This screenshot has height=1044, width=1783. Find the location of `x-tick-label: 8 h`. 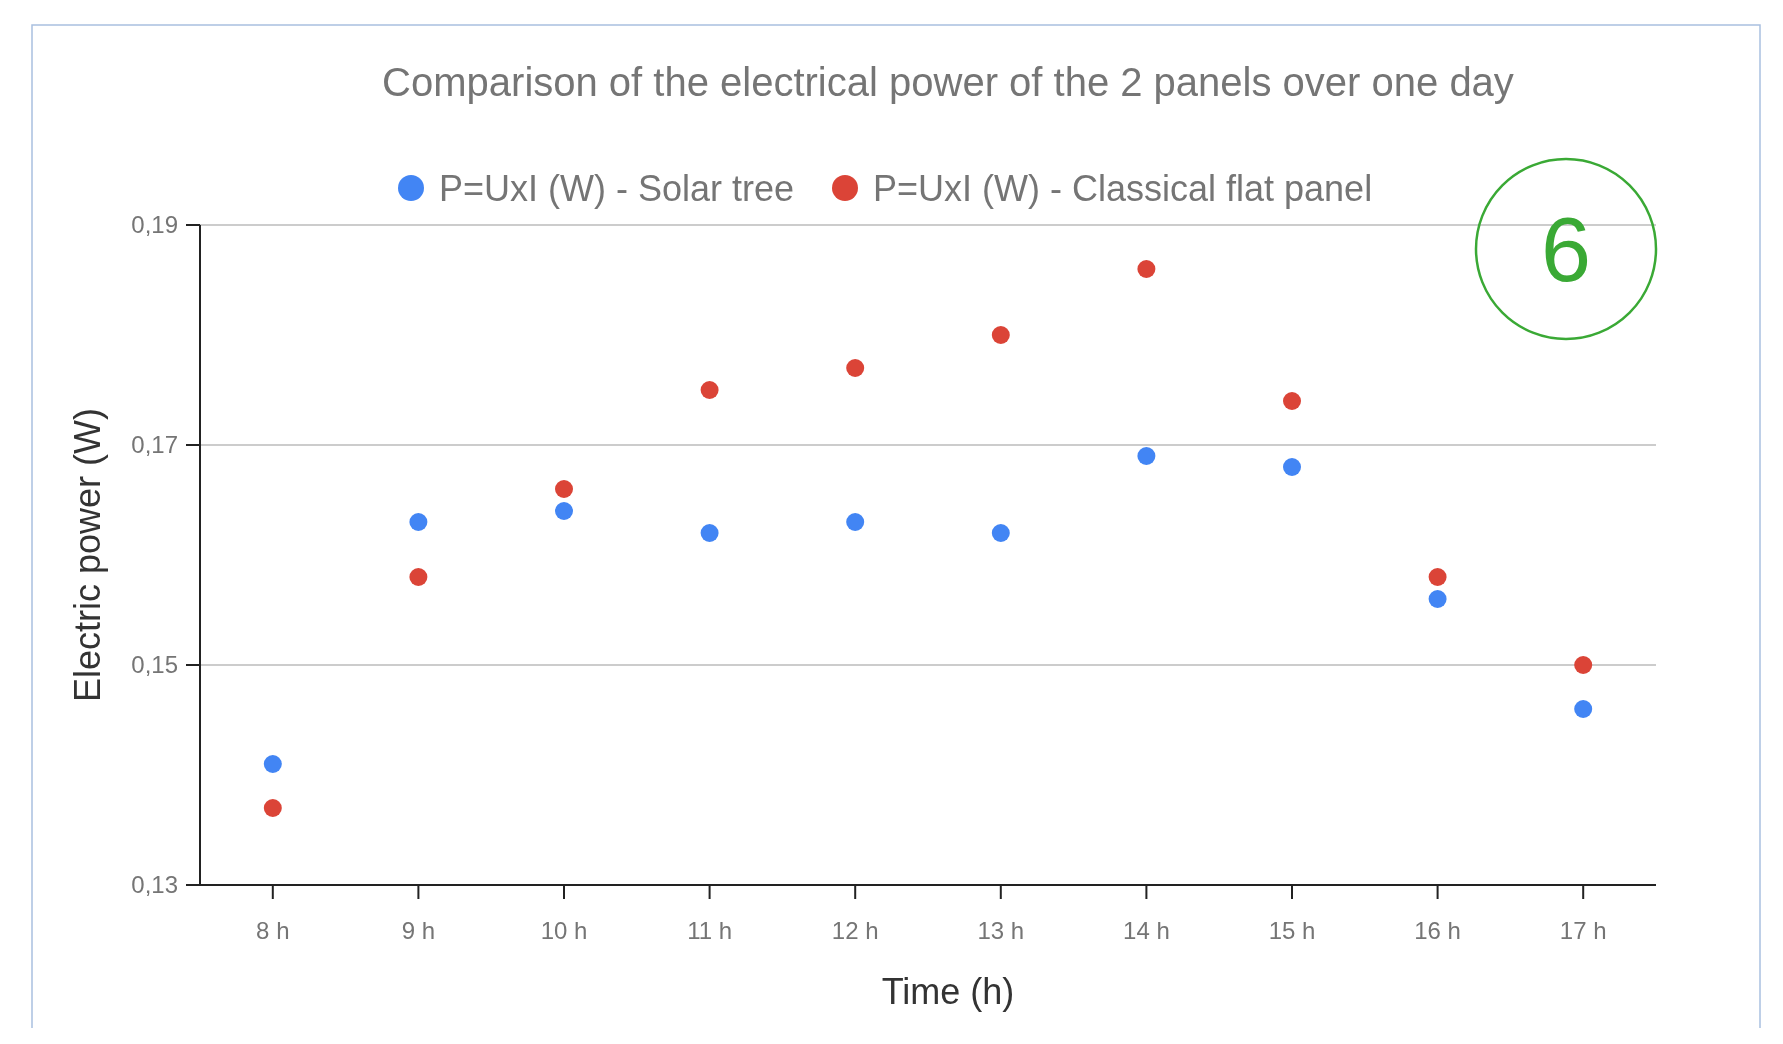

x-tick-label: 8 h is located at coordinates (273, 930).